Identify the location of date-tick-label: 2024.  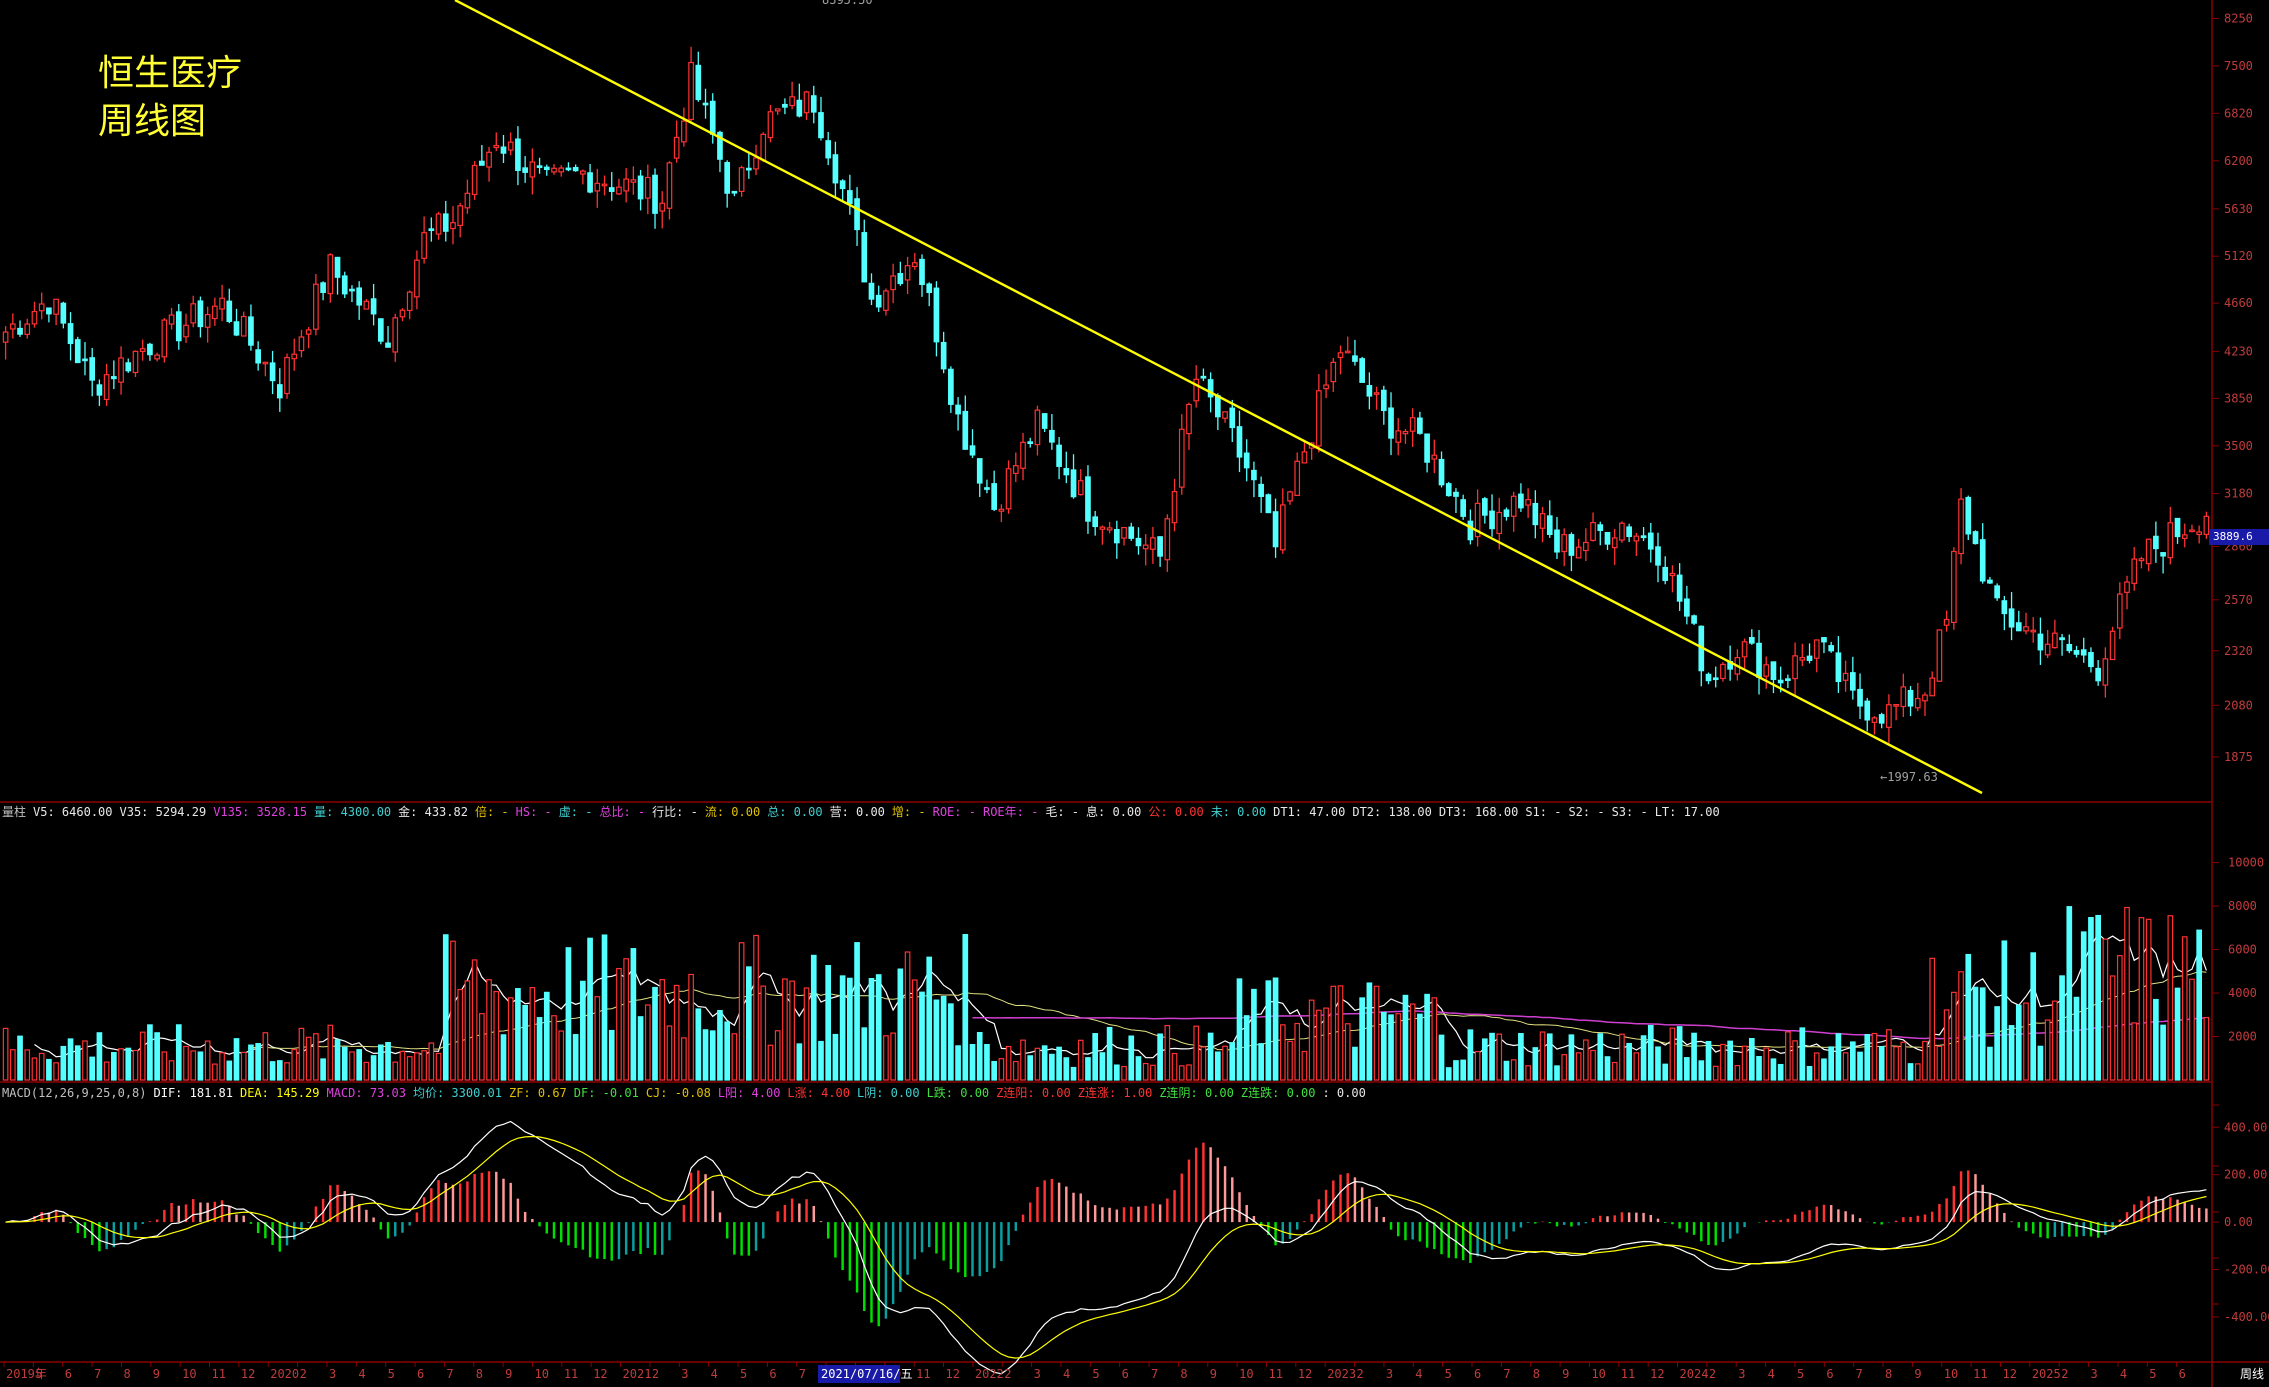
(1694, 1374).